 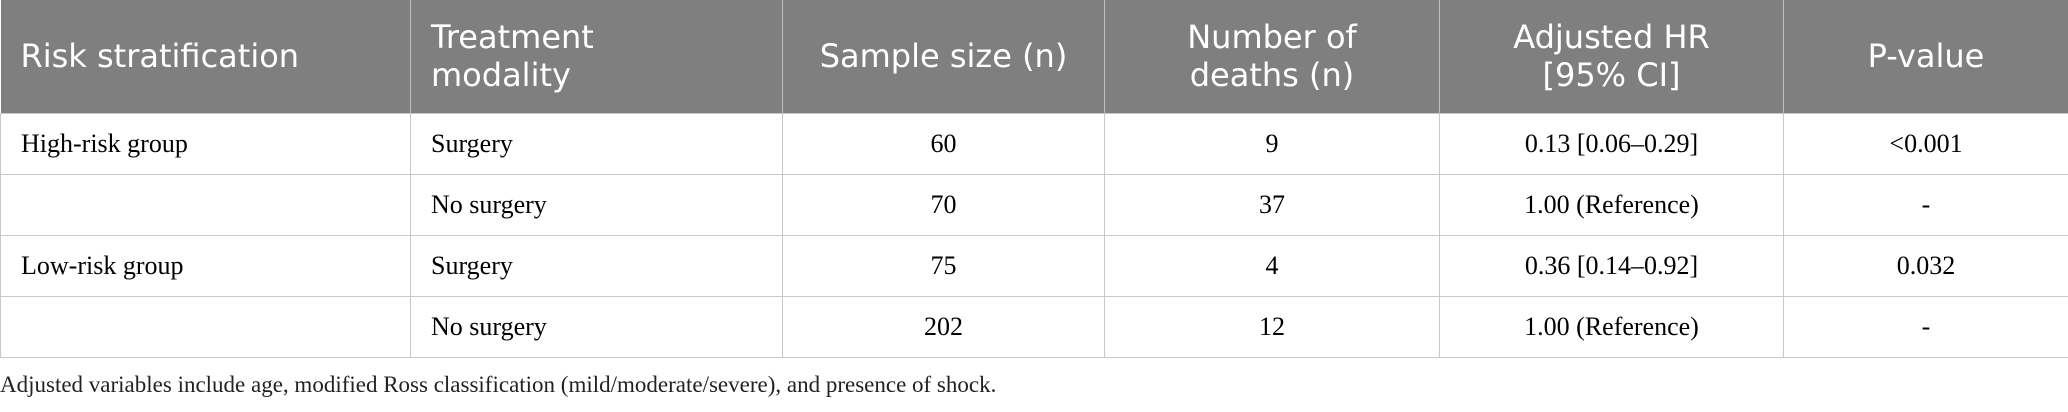 I want to click on header-cell: Sample size (n), so click(x=943, y=56).